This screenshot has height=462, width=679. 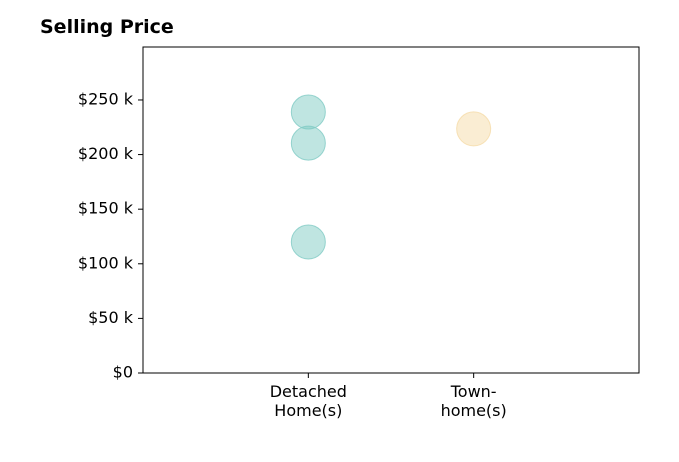 What do you see at coordinates (111, 317) in the screenshot?
I see `y-tick-label: $50 k` at bounding box center [111, 317].